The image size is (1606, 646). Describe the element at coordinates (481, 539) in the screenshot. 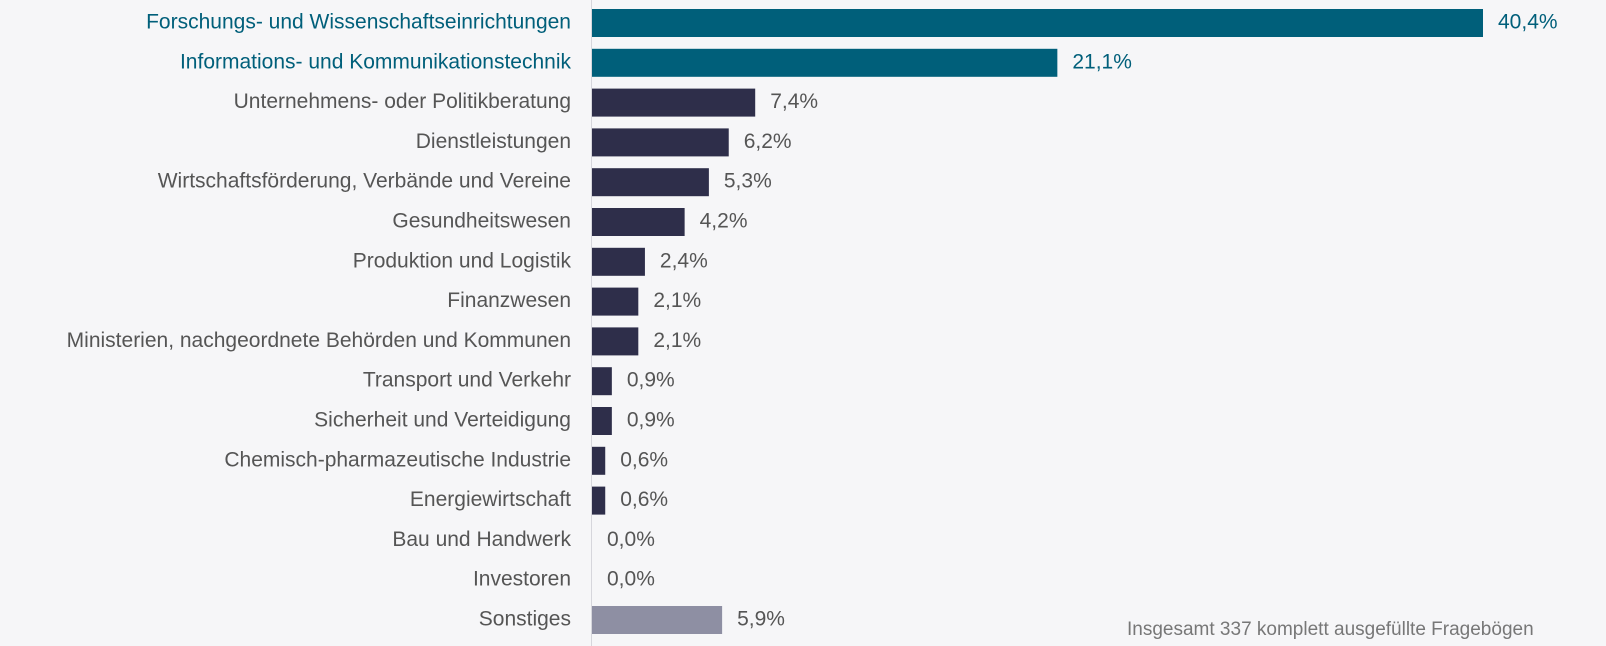

I see `category-label: Bau und Handwerk` at that location.